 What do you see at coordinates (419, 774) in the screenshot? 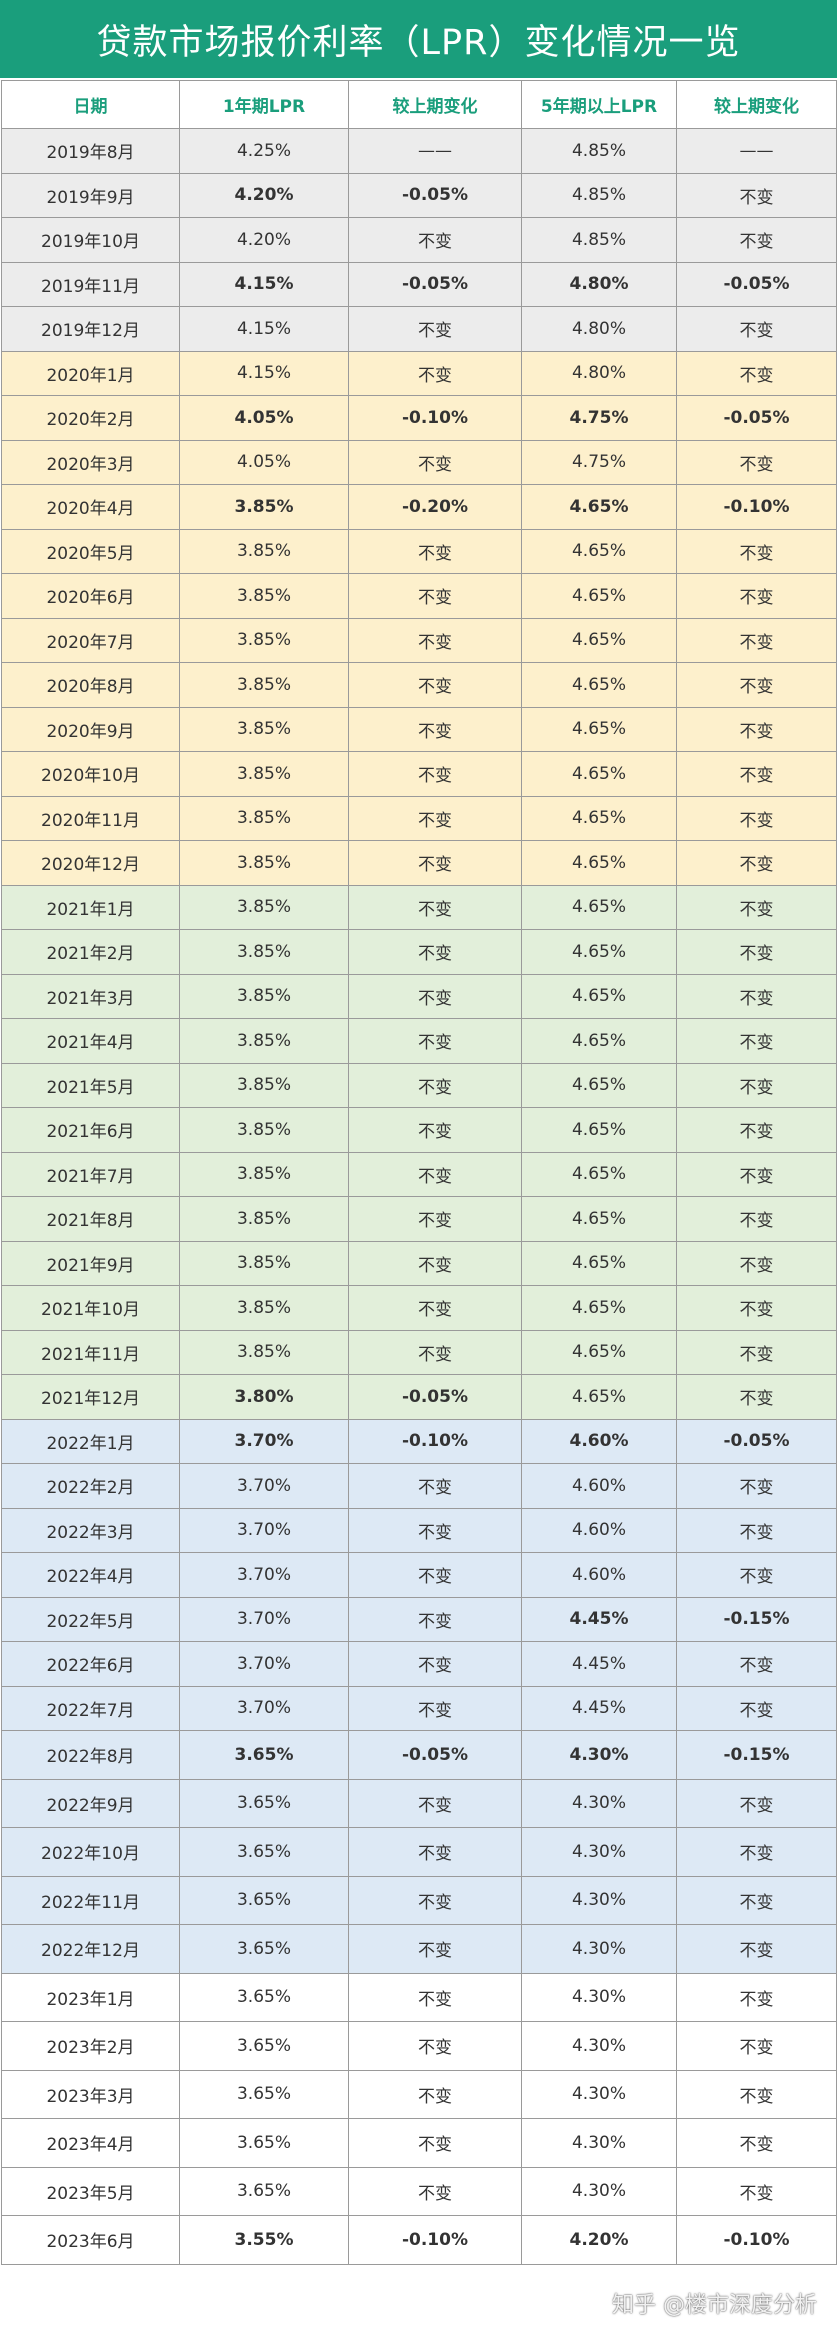
I see `table-row: 2020年10月 3.85% 不变 4.65% 不变` at bounding box center [419, 774].